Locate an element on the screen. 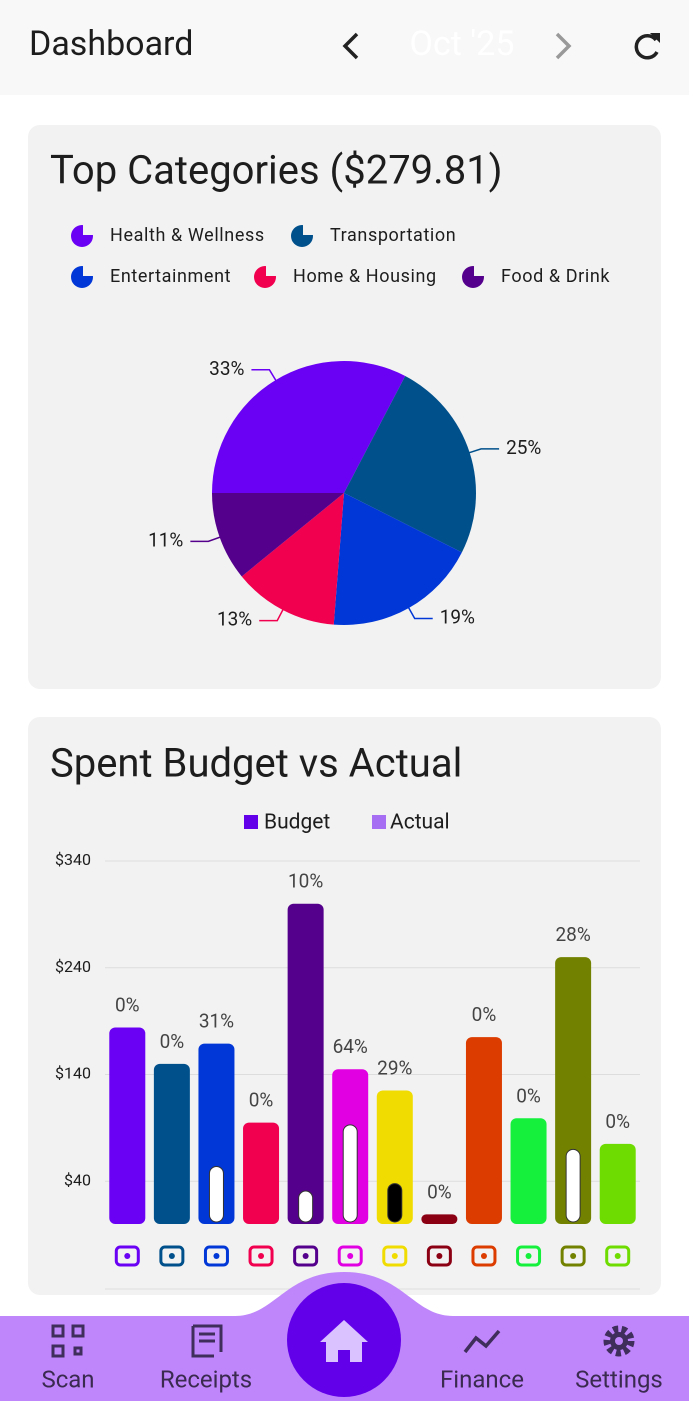 This screenshot has height=1401, width=689. y-tick-label: $240 is located at coordinates (73, 966).